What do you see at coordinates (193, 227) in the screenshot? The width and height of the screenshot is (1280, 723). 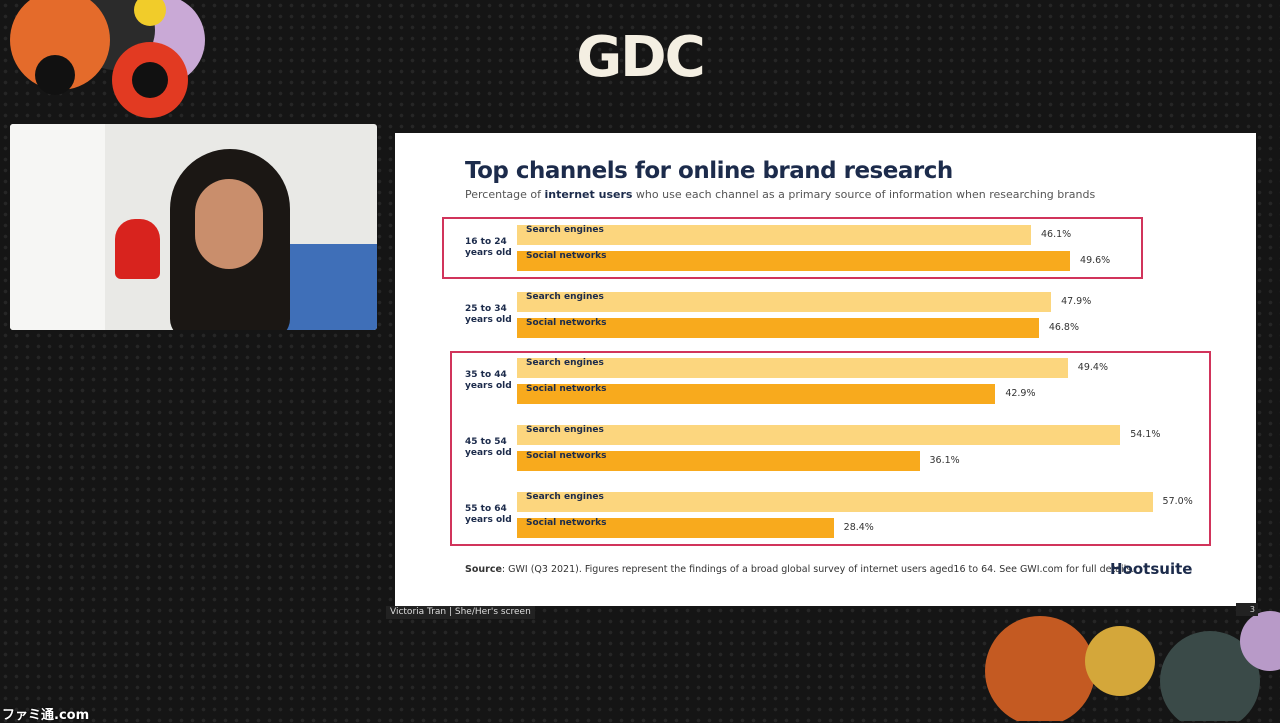 I see `webcam` at bounding box center [193, 227].